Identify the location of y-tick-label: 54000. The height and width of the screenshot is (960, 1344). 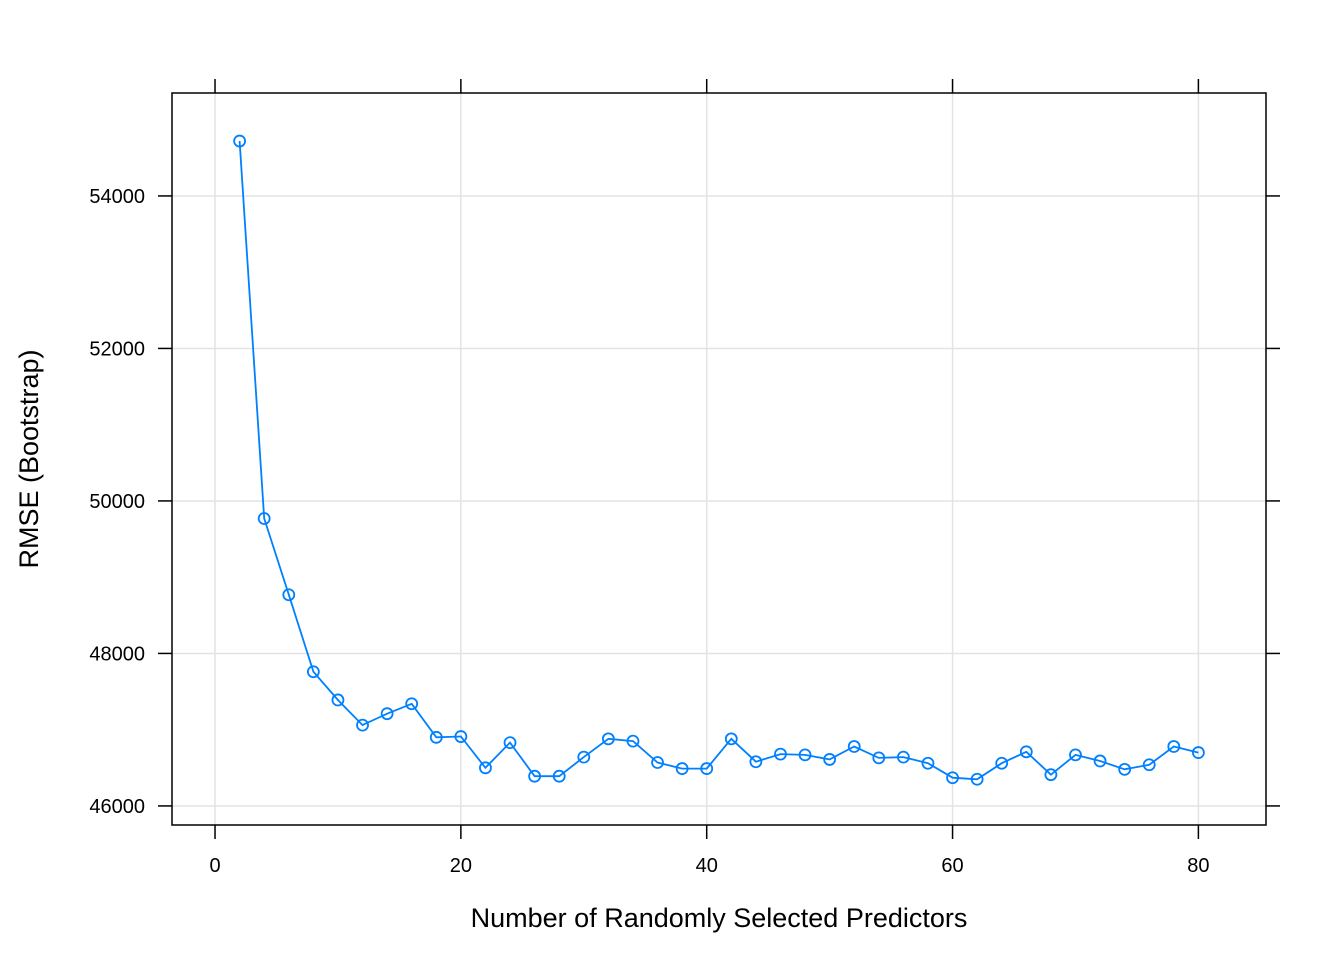
(117, 197).